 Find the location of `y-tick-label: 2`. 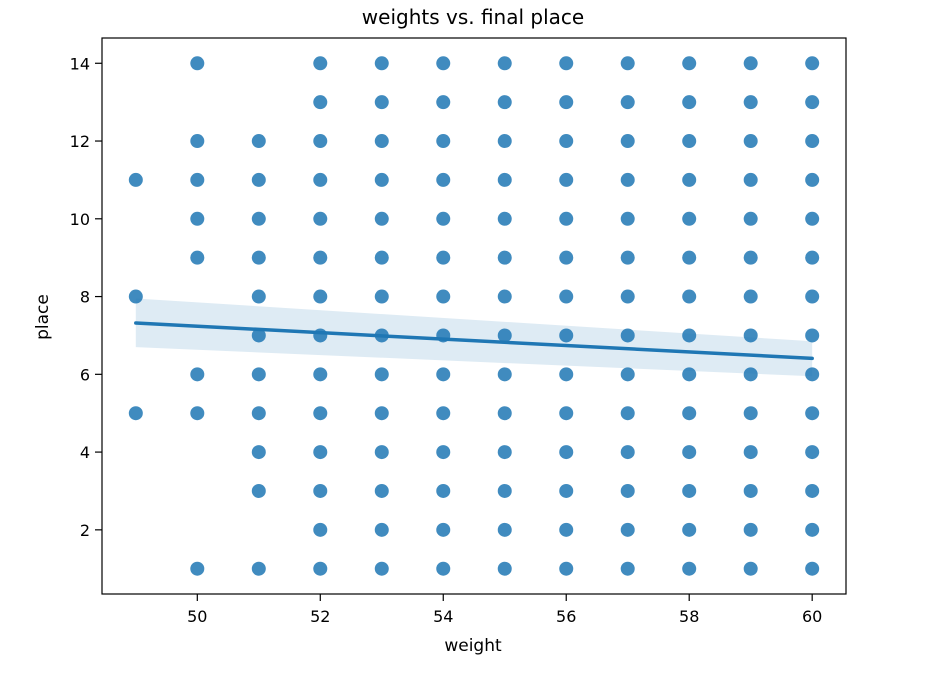

y-tick-label: 2 is located at coordinates (85, 530).